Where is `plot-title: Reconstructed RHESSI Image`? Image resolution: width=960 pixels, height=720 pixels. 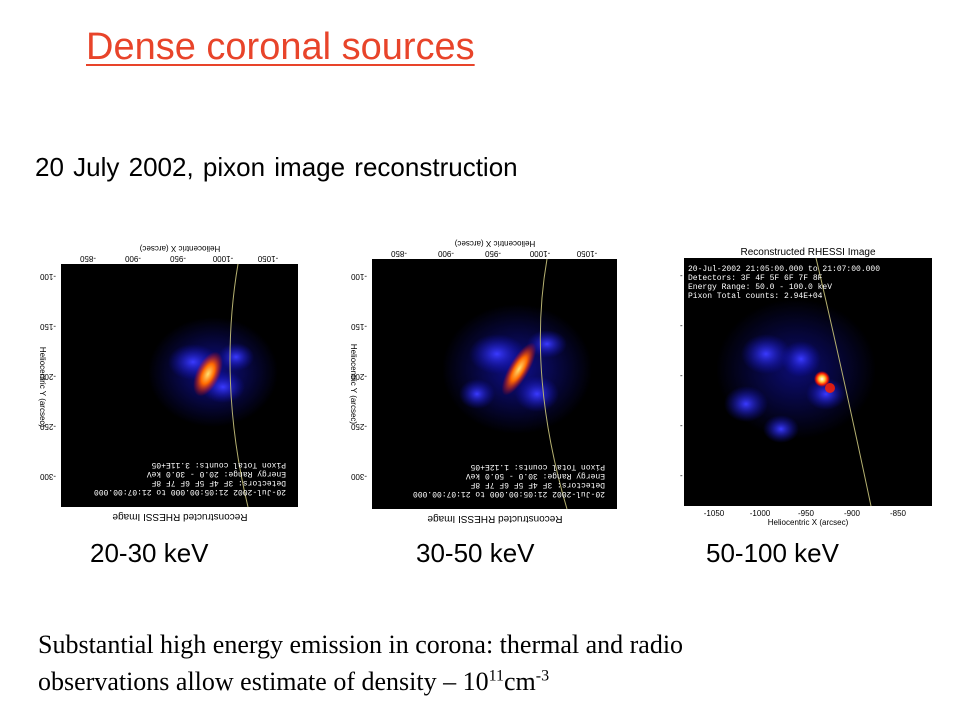 plot-title: Reconstructed RHESSI Image is located at coordinates (807, 252).